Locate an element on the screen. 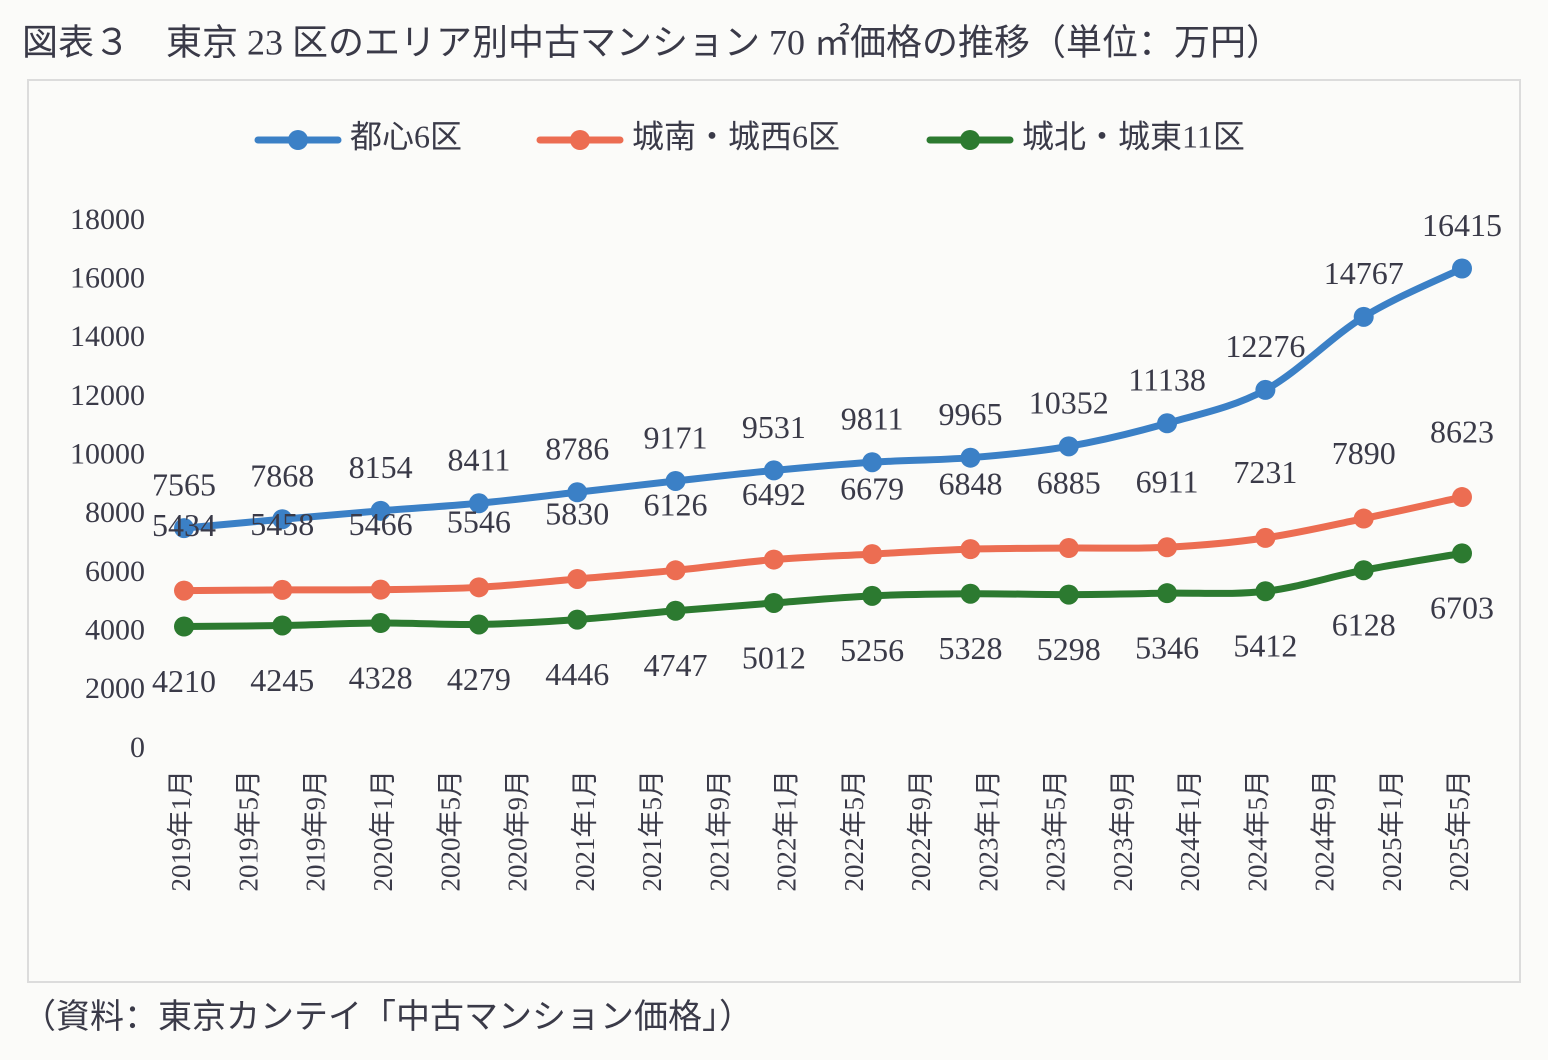 The height and width of the screenshot is (1060, 1548). data-label: 5346 is located at coordinates (1167, 648).